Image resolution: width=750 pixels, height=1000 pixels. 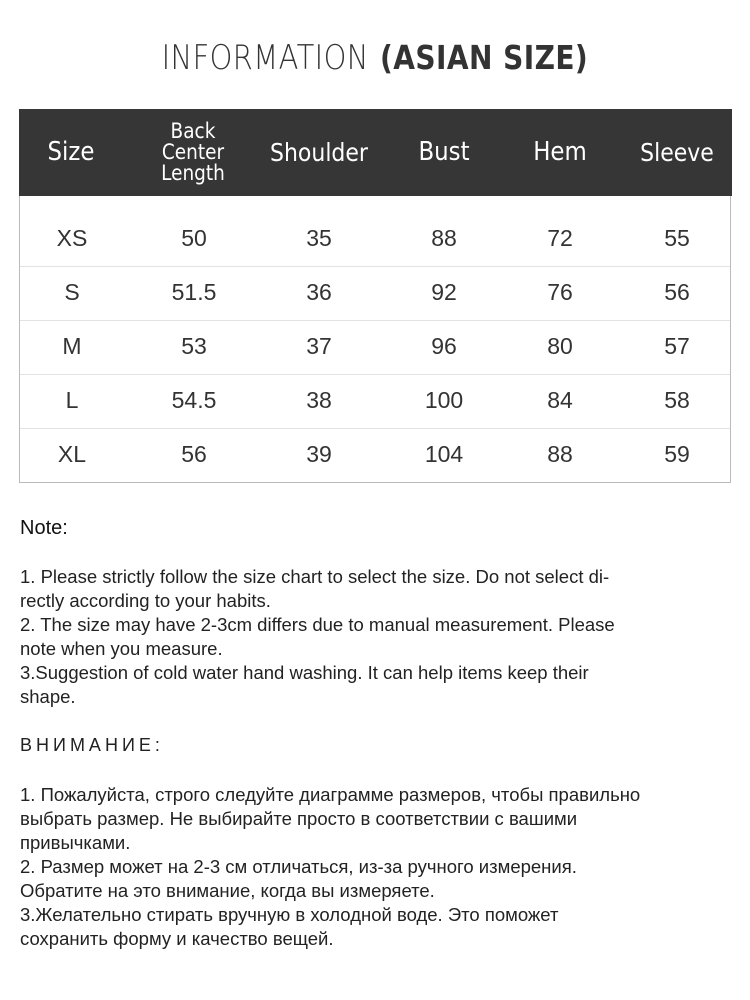 What do you see at coordinates (319, 291) in the screenshot?
I see `table-cell: 36` at bounding box center [319, 291].